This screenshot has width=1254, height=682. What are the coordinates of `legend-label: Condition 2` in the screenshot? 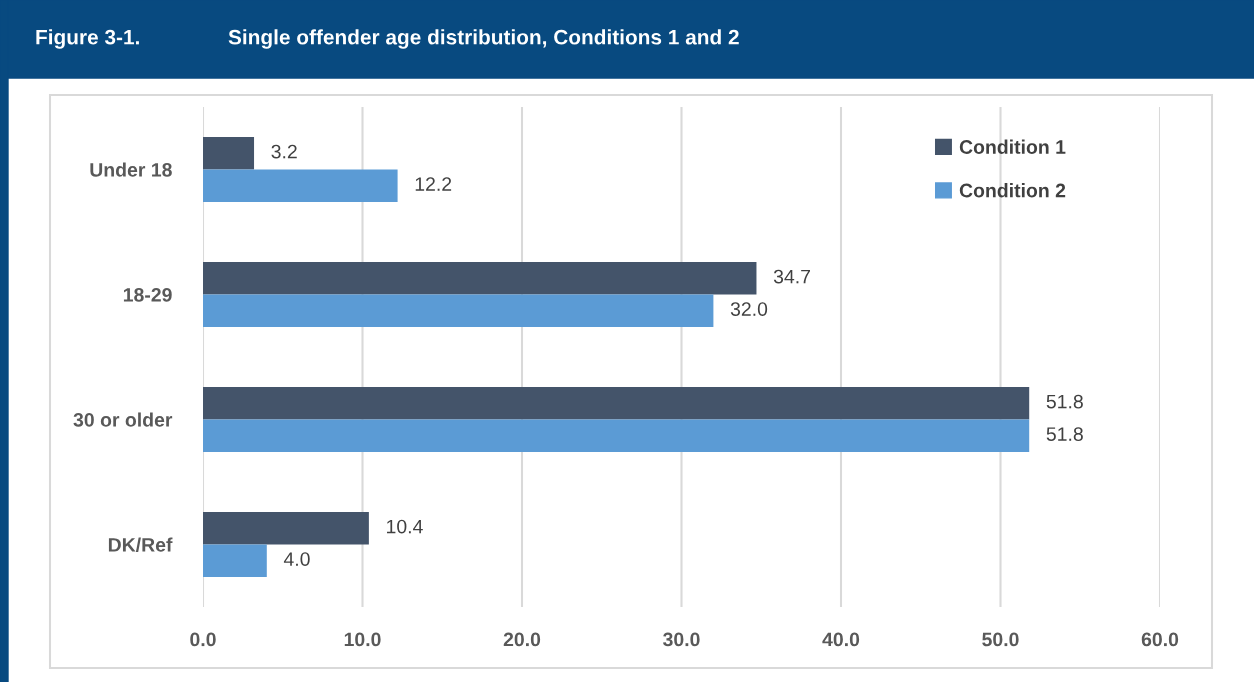 It's located at (1012, 190).